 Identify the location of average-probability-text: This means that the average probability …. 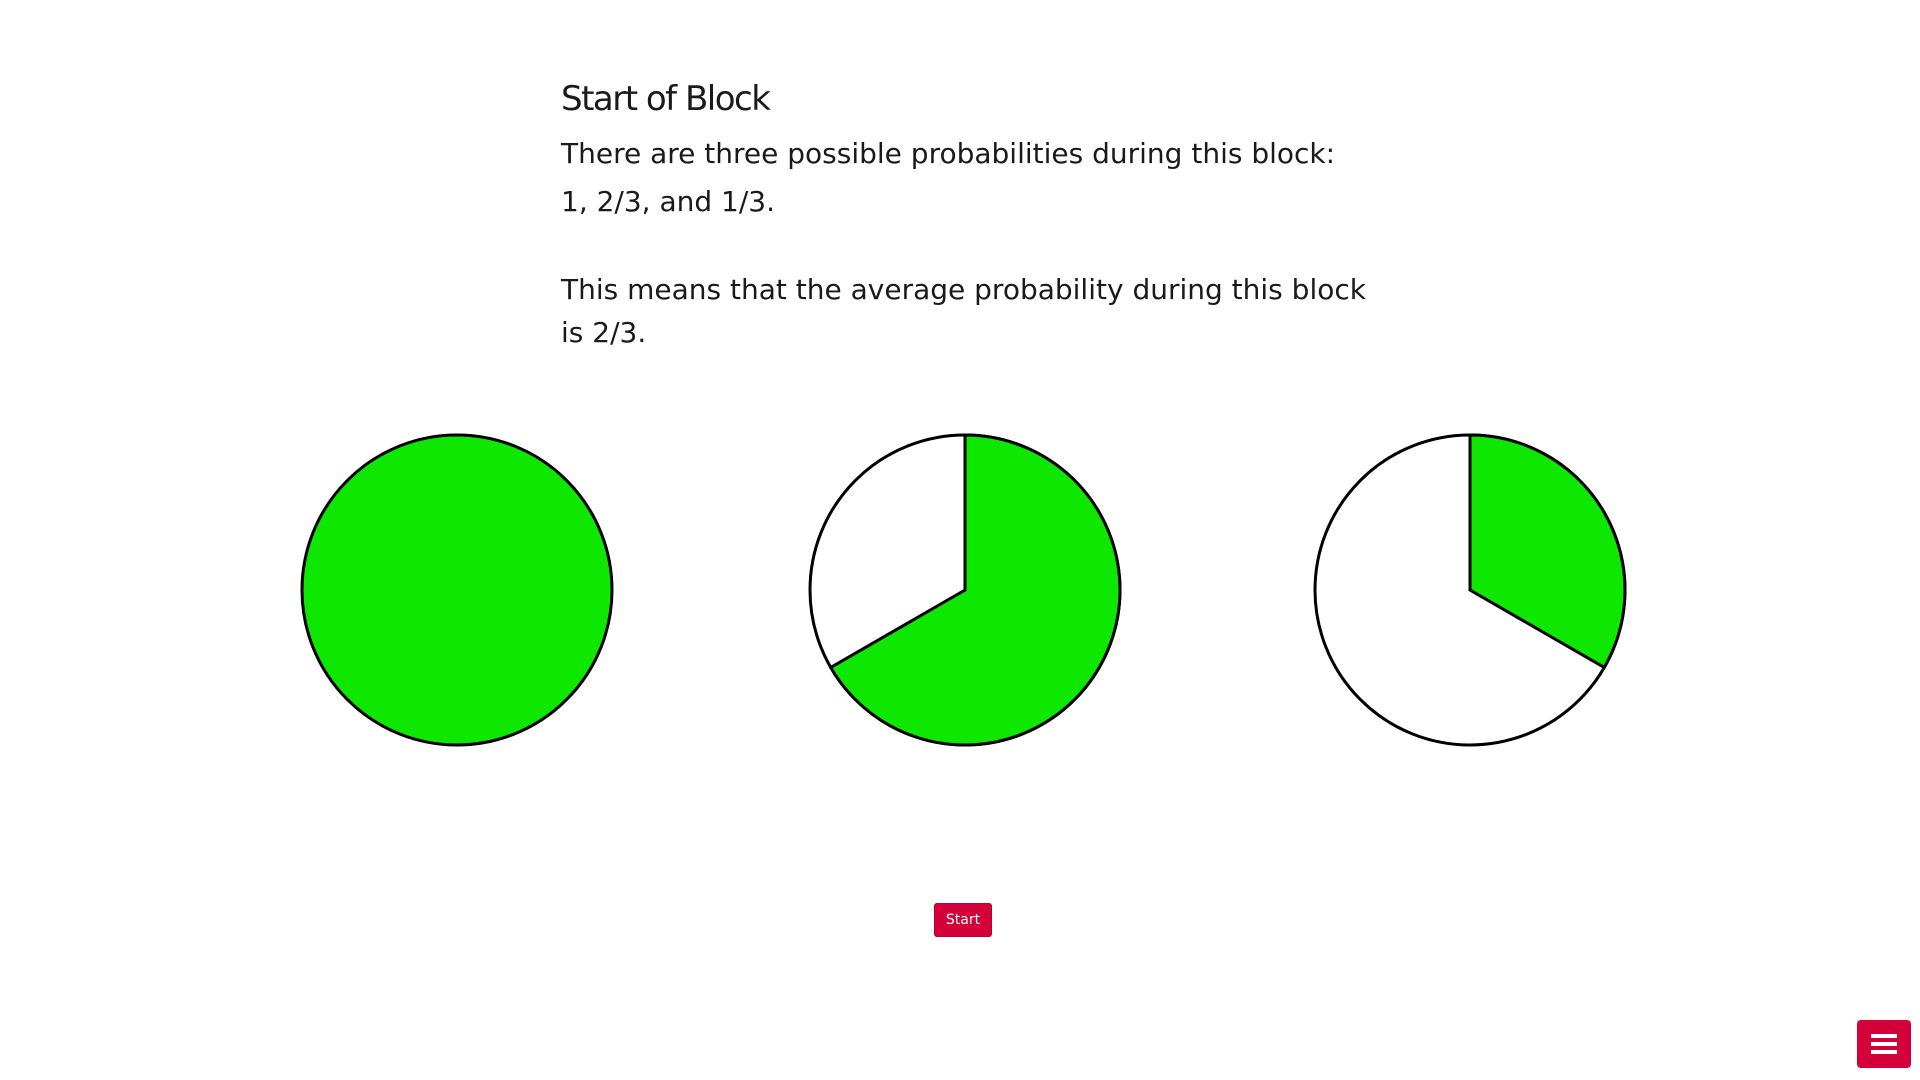
(963, 311).